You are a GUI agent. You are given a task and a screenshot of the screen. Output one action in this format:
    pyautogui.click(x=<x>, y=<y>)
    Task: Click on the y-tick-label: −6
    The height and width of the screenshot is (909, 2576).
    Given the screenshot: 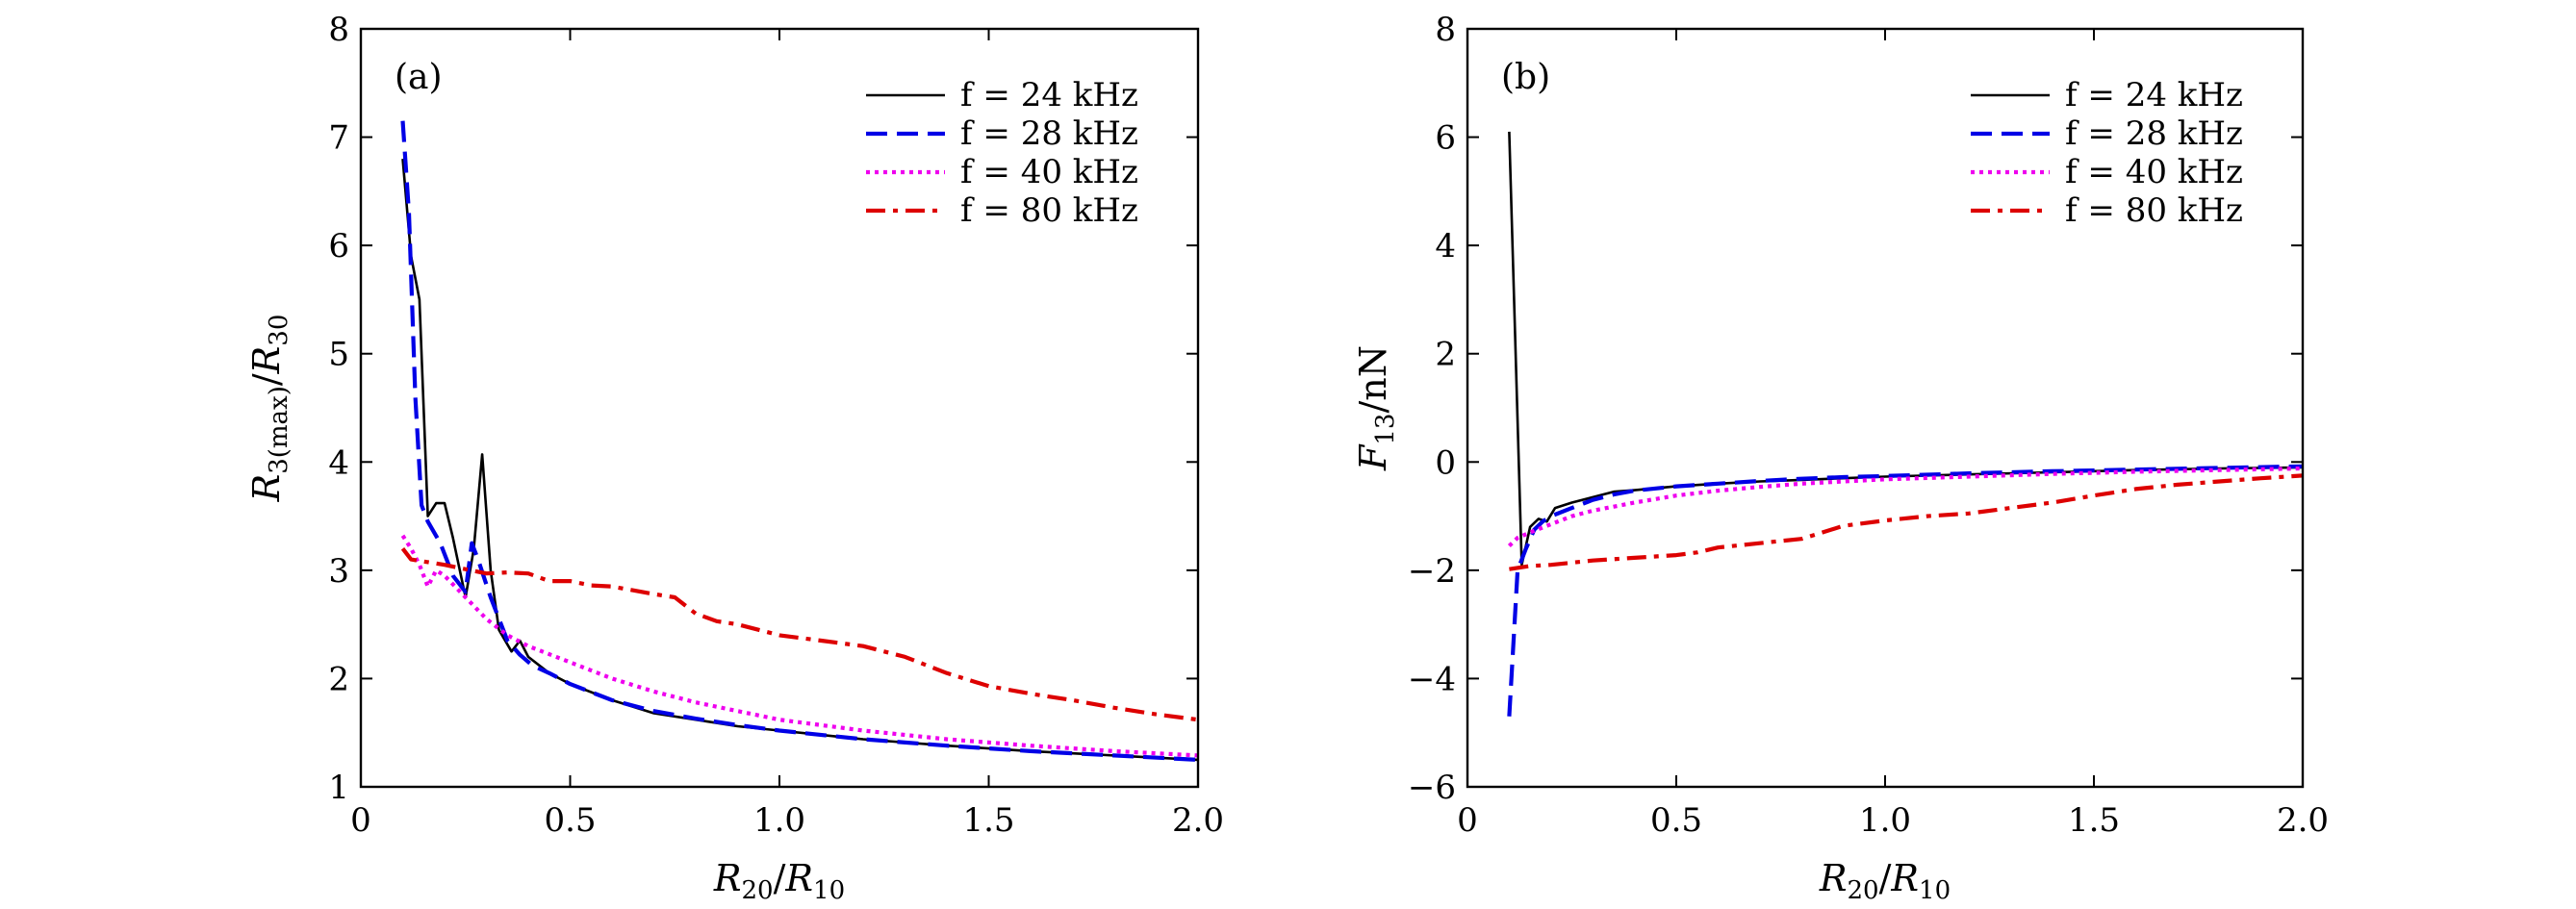 What is the action you would take?
    pyautogui.click(x=1432, y=788)
    